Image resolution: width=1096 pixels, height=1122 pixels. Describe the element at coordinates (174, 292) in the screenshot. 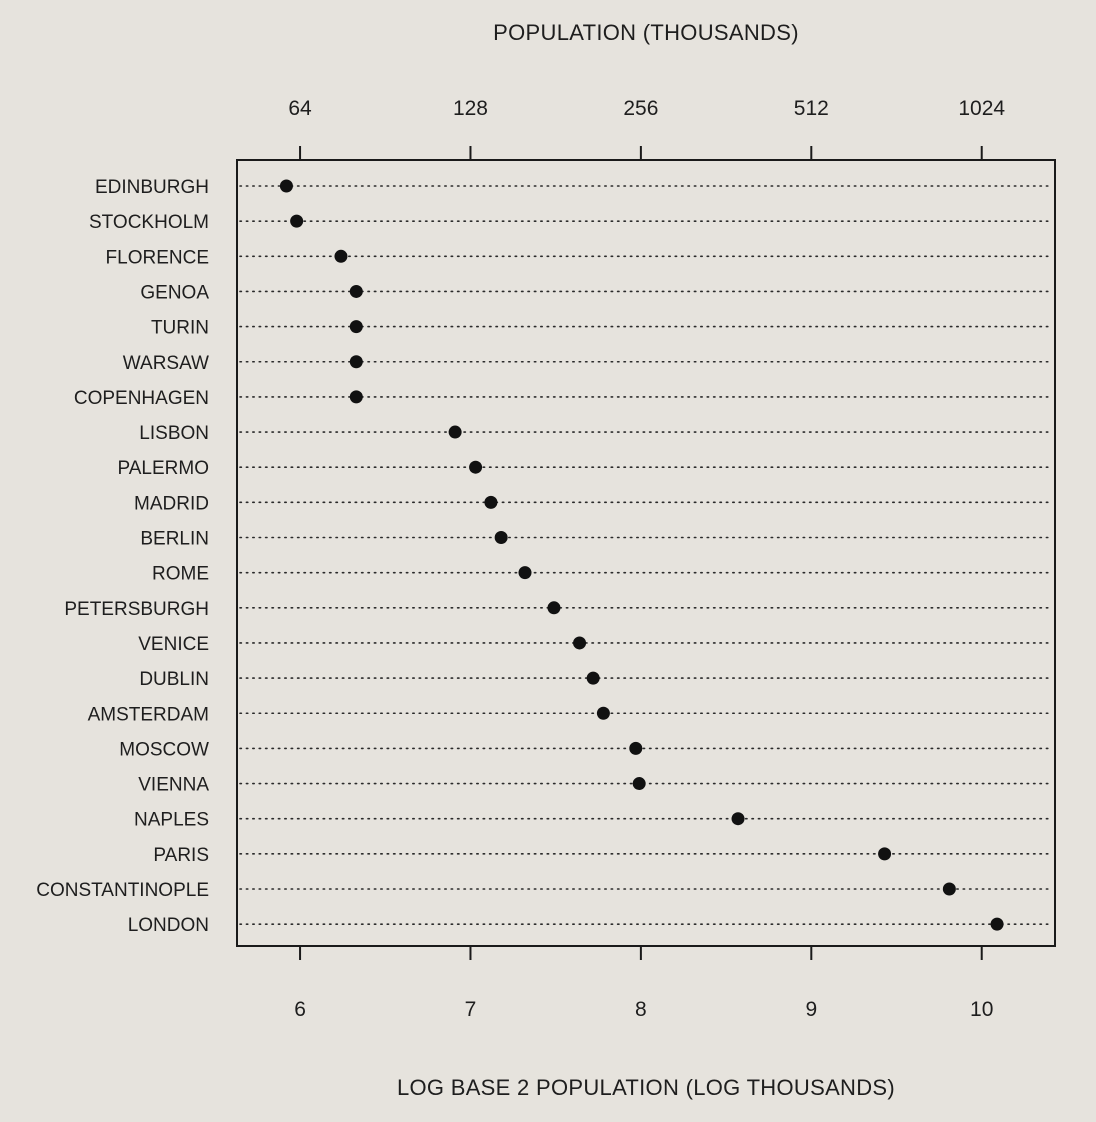

I see `category-label: GENOA` at that location.